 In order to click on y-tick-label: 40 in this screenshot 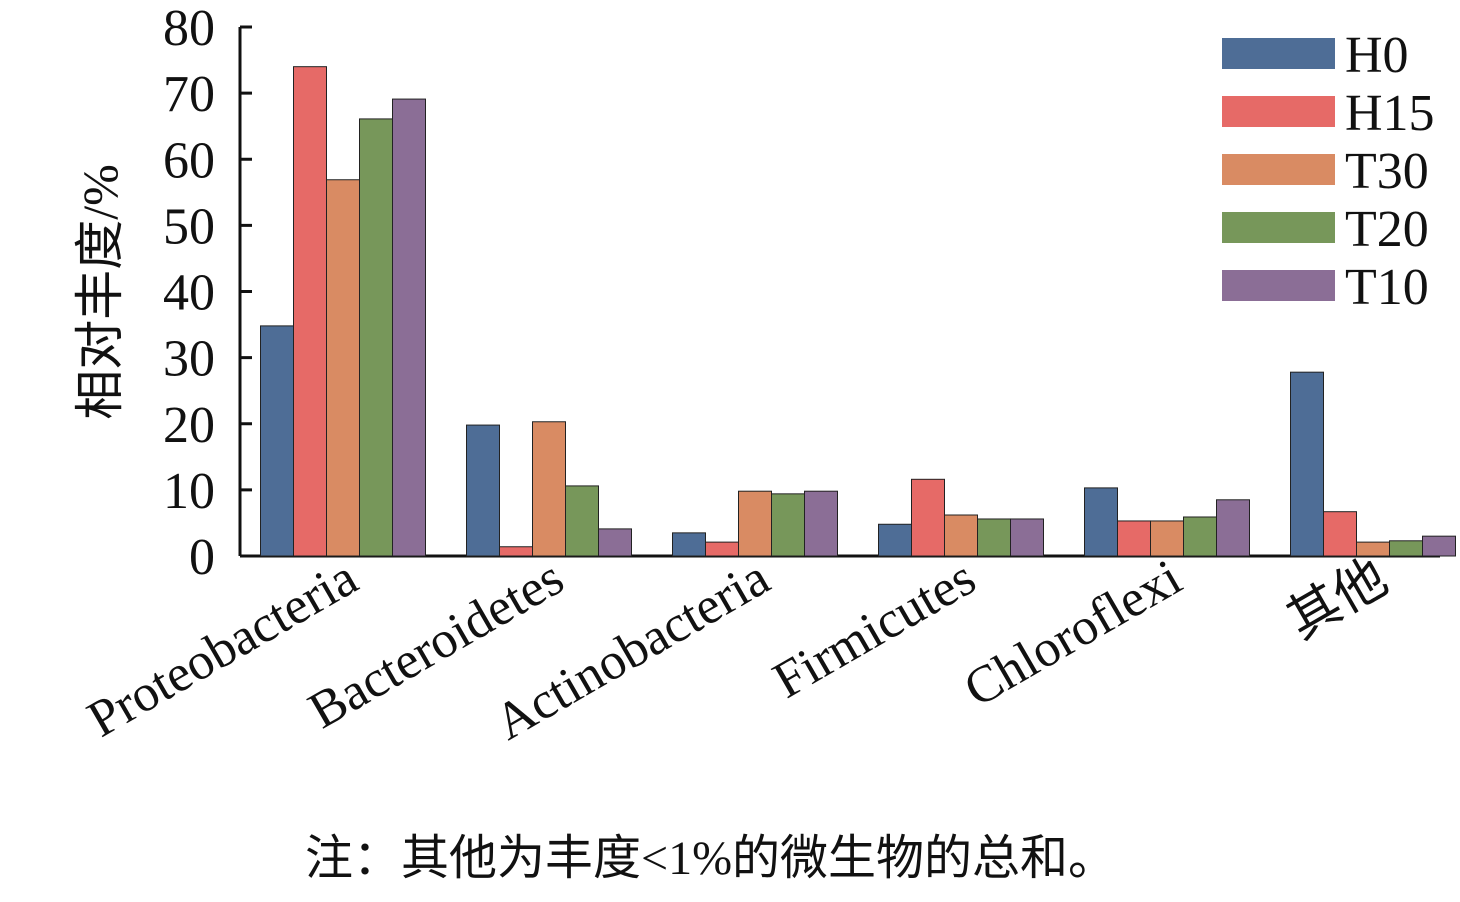, I will do `click(189, 293)`.